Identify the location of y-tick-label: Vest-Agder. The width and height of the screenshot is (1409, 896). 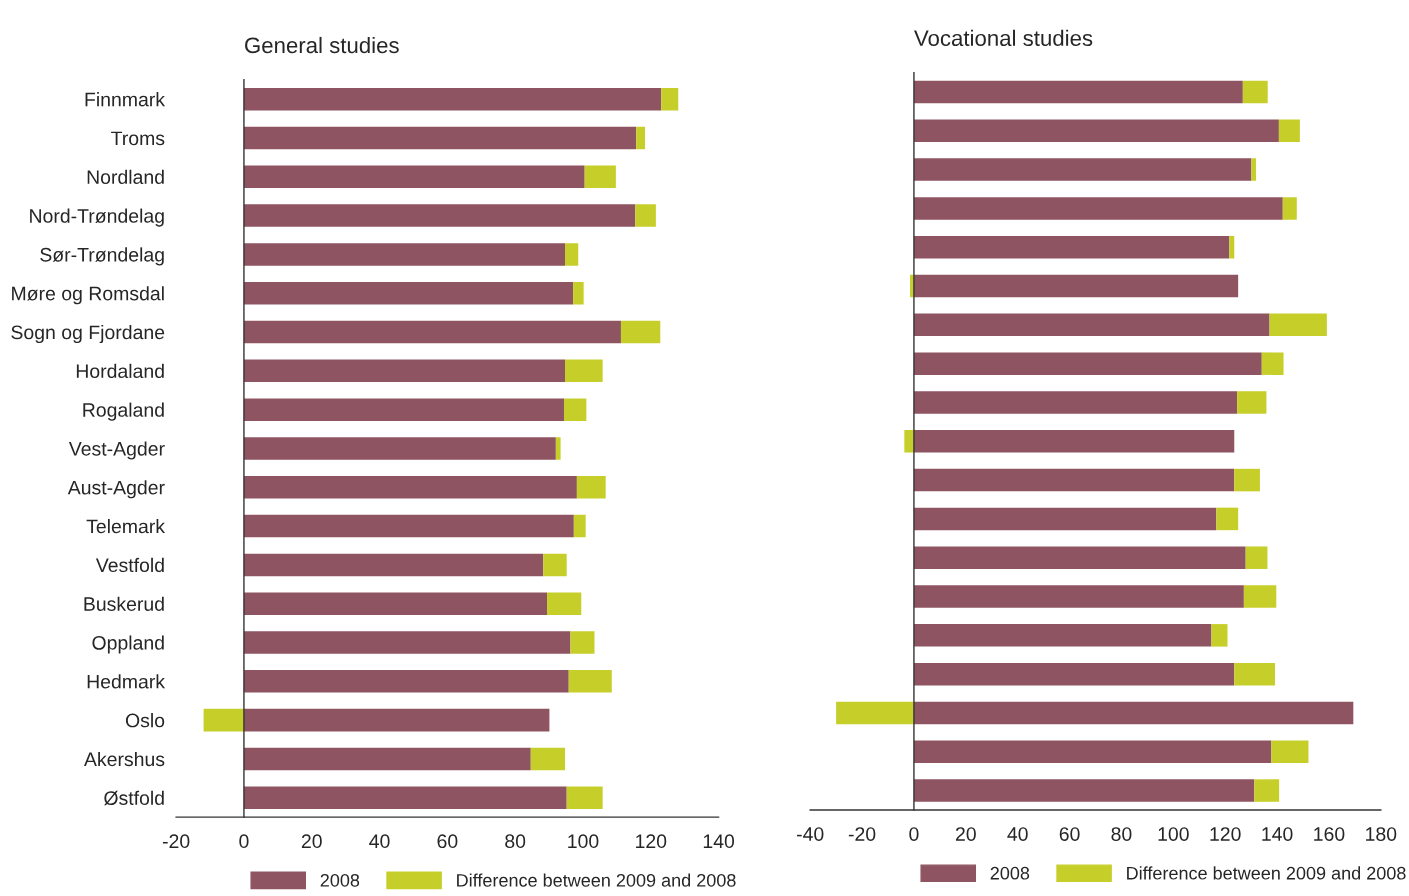
(116, 450).